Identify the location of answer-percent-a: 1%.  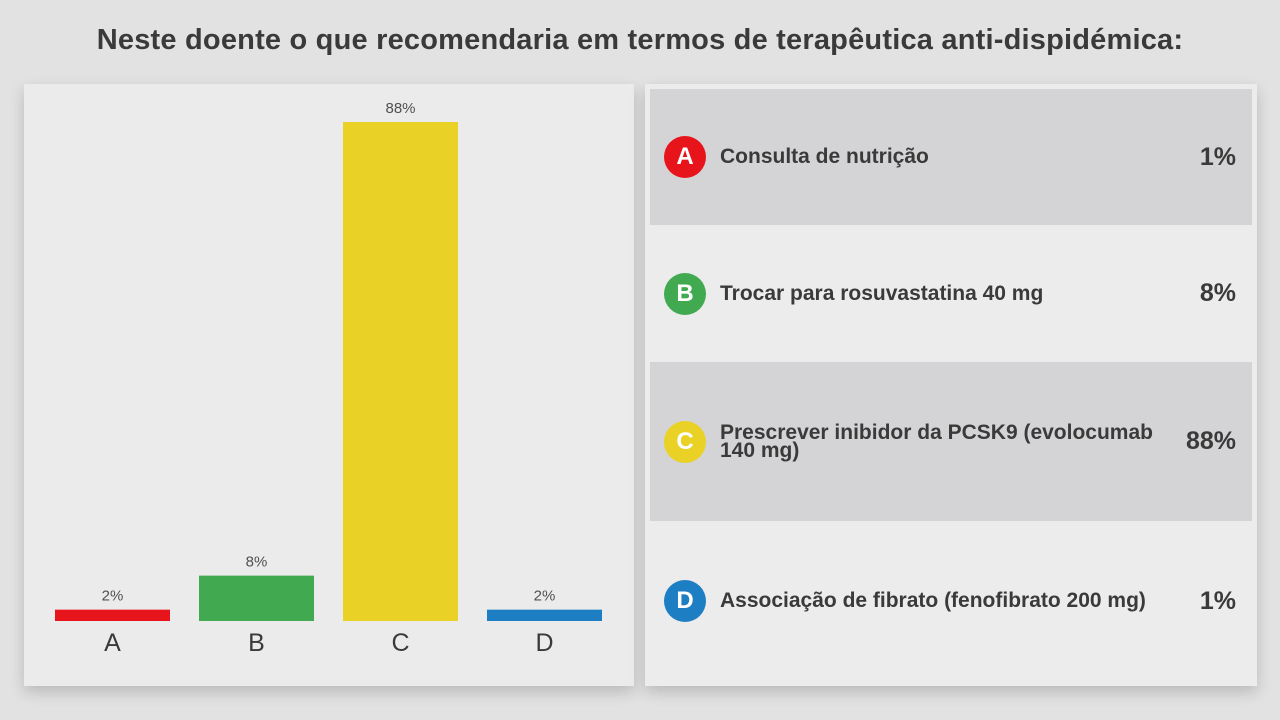
(1217, 156).